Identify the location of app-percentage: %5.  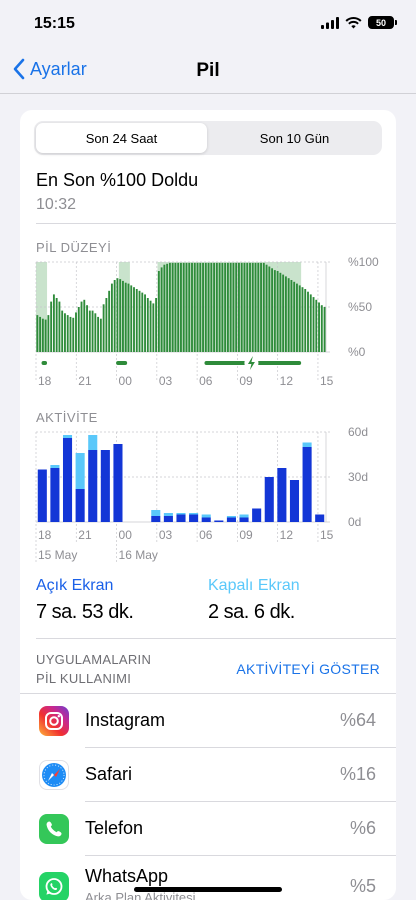
(362, 886).